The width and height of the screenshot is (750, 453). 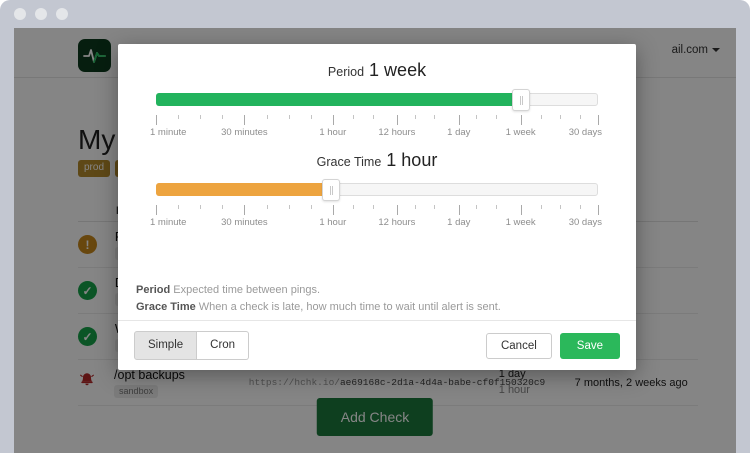 I want to click on mode-simple-button: Simple, so click(x=166, y=345).